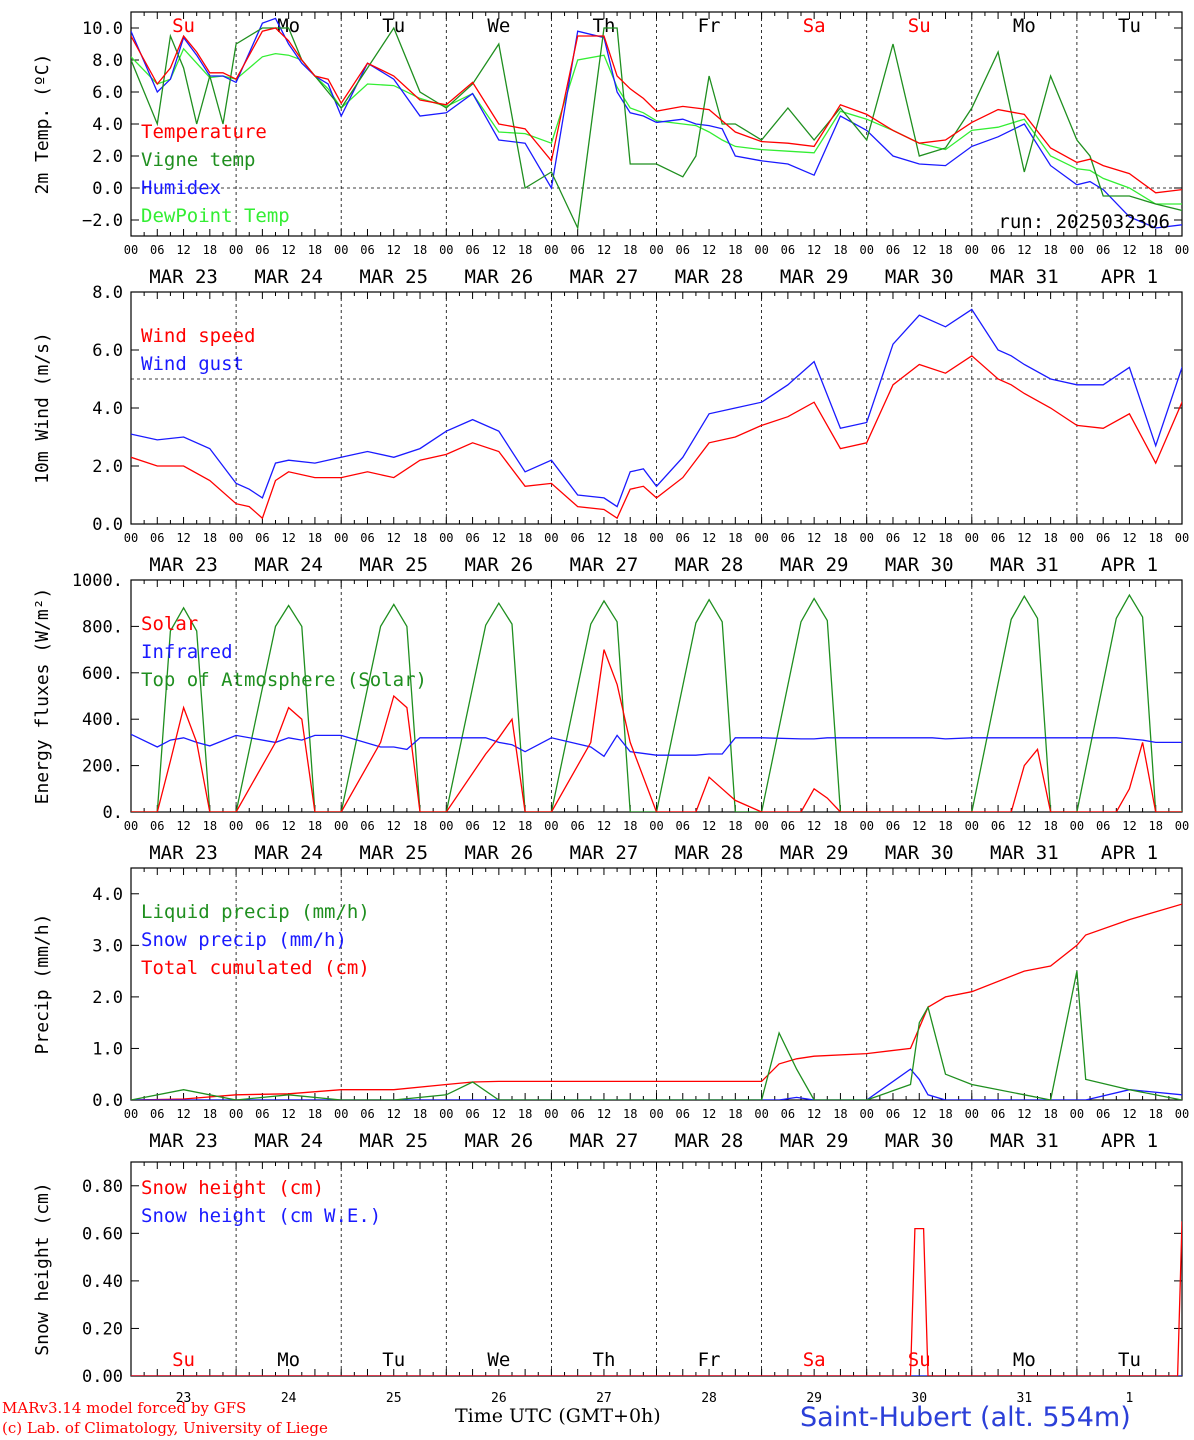  I want to click on weekday-label: We, so click(498, 26).